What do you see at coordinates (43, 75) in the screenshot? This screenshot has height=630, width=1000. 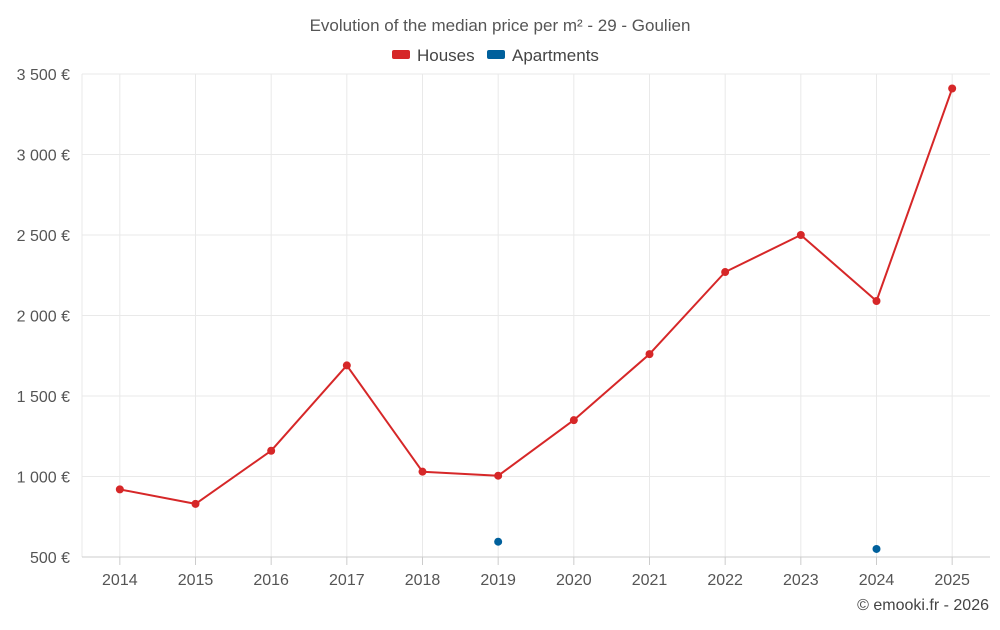 I see `y-tick-label: 3 500 €` at bounding box center [43, 75].